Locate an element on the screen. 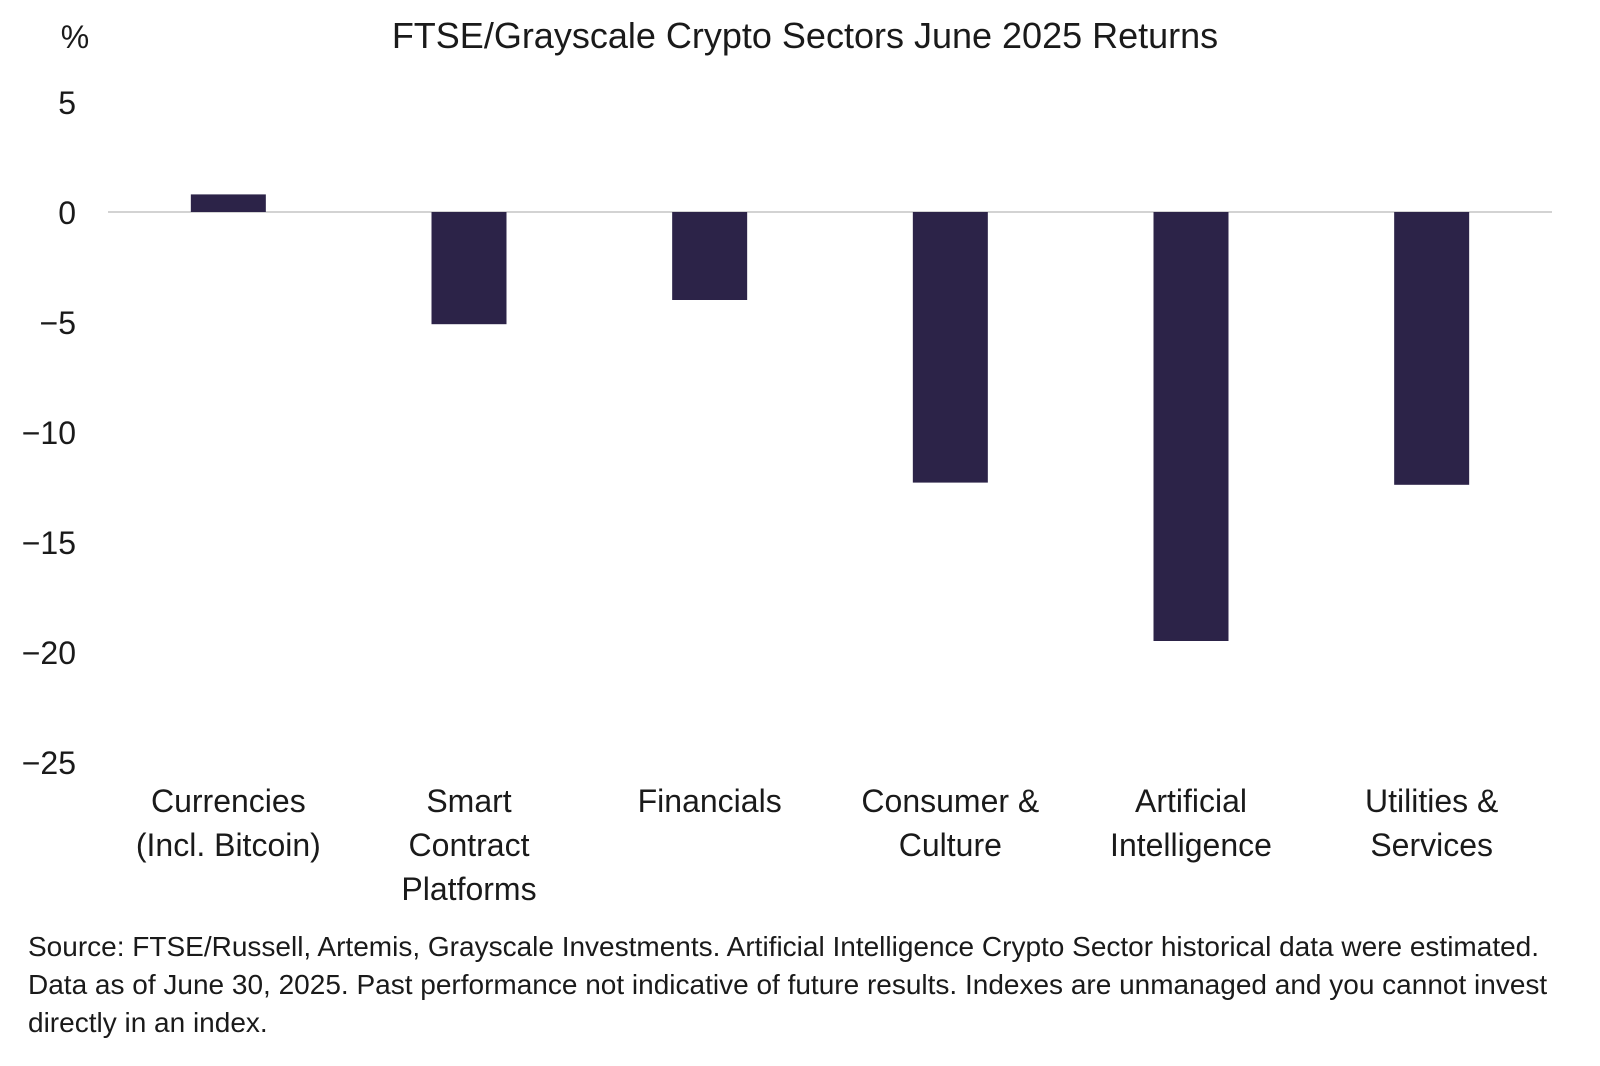 This screenshot has height=1066, width=1600. x-category-label: Artificial Intelligence is located at coordinates (1191, 823).